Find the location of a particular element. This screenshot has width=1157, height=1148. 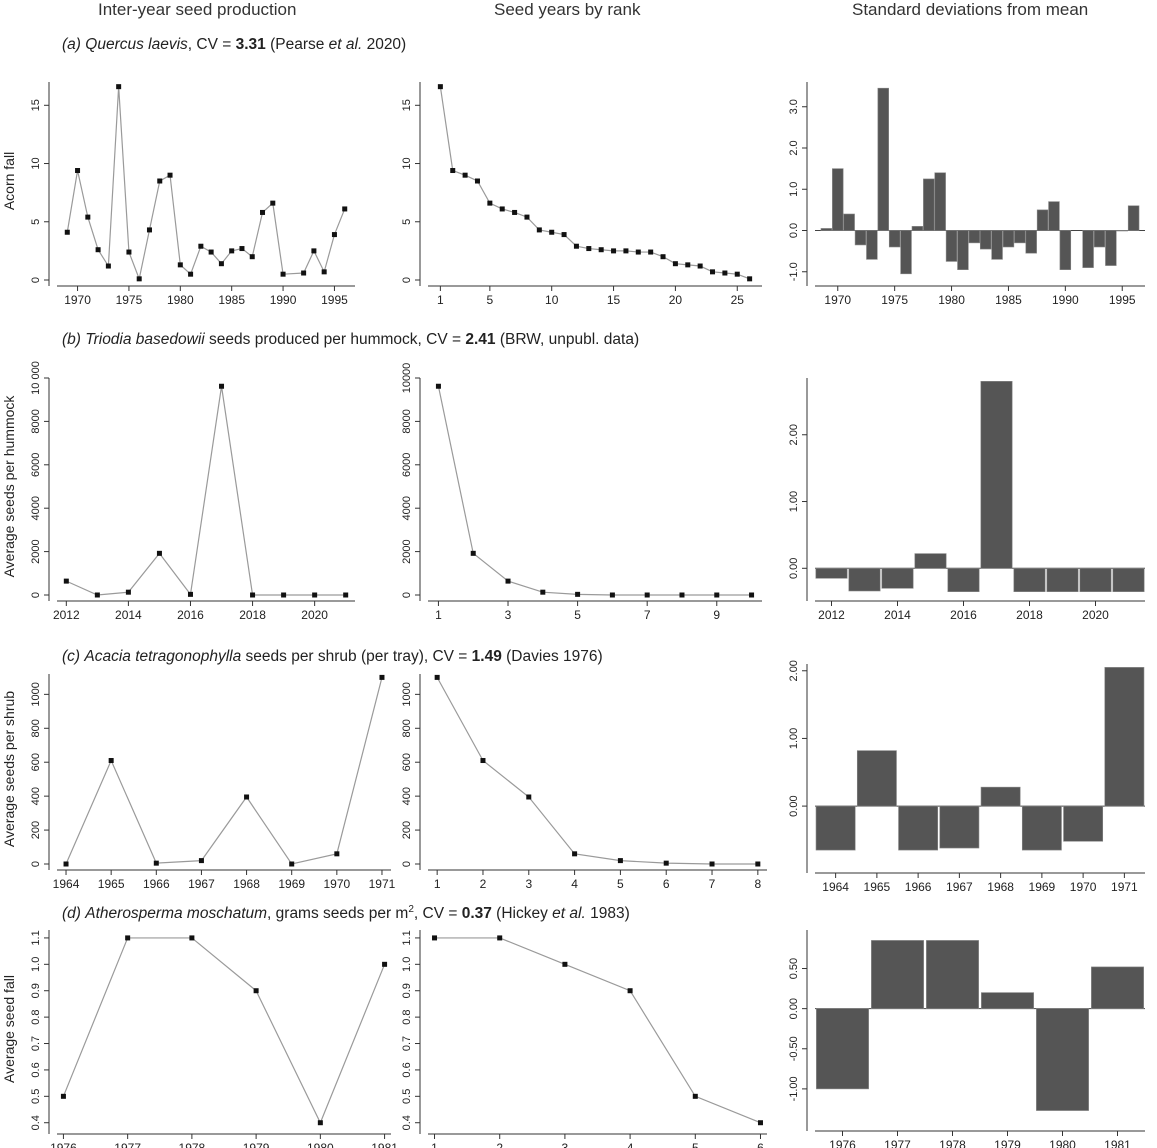

x-tick-label: 1971 is located at coordinates (1124, 887).